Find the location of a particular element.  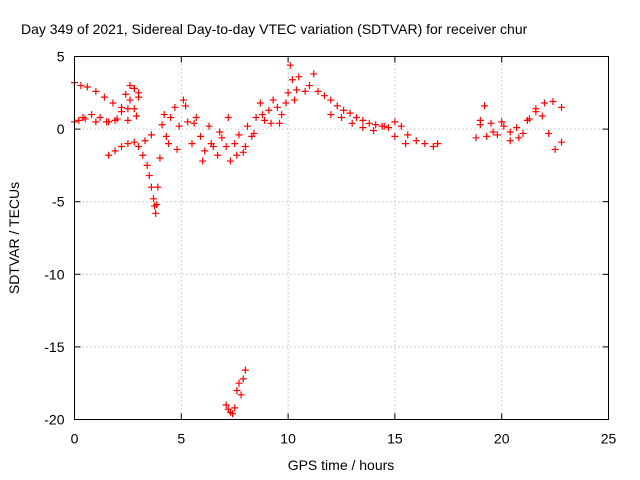

x-tick-label: 5 is located at coordinates (181, 439).